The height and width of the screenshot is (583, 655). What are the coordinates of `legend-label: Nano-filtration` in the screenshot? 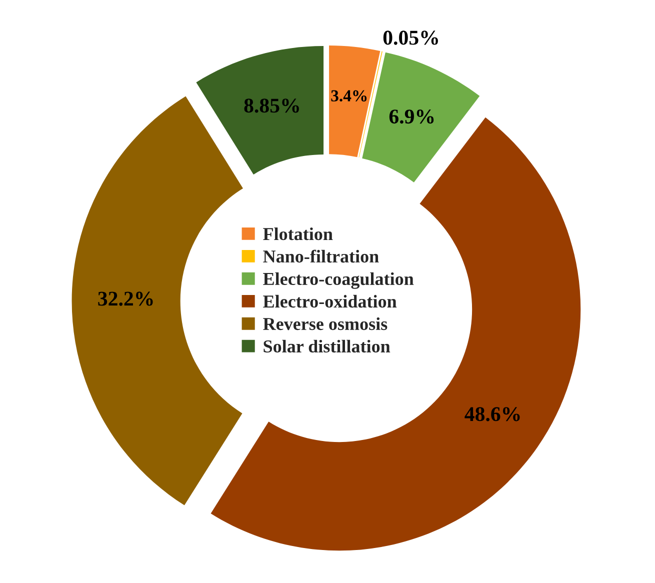 It's located at (321, 256).